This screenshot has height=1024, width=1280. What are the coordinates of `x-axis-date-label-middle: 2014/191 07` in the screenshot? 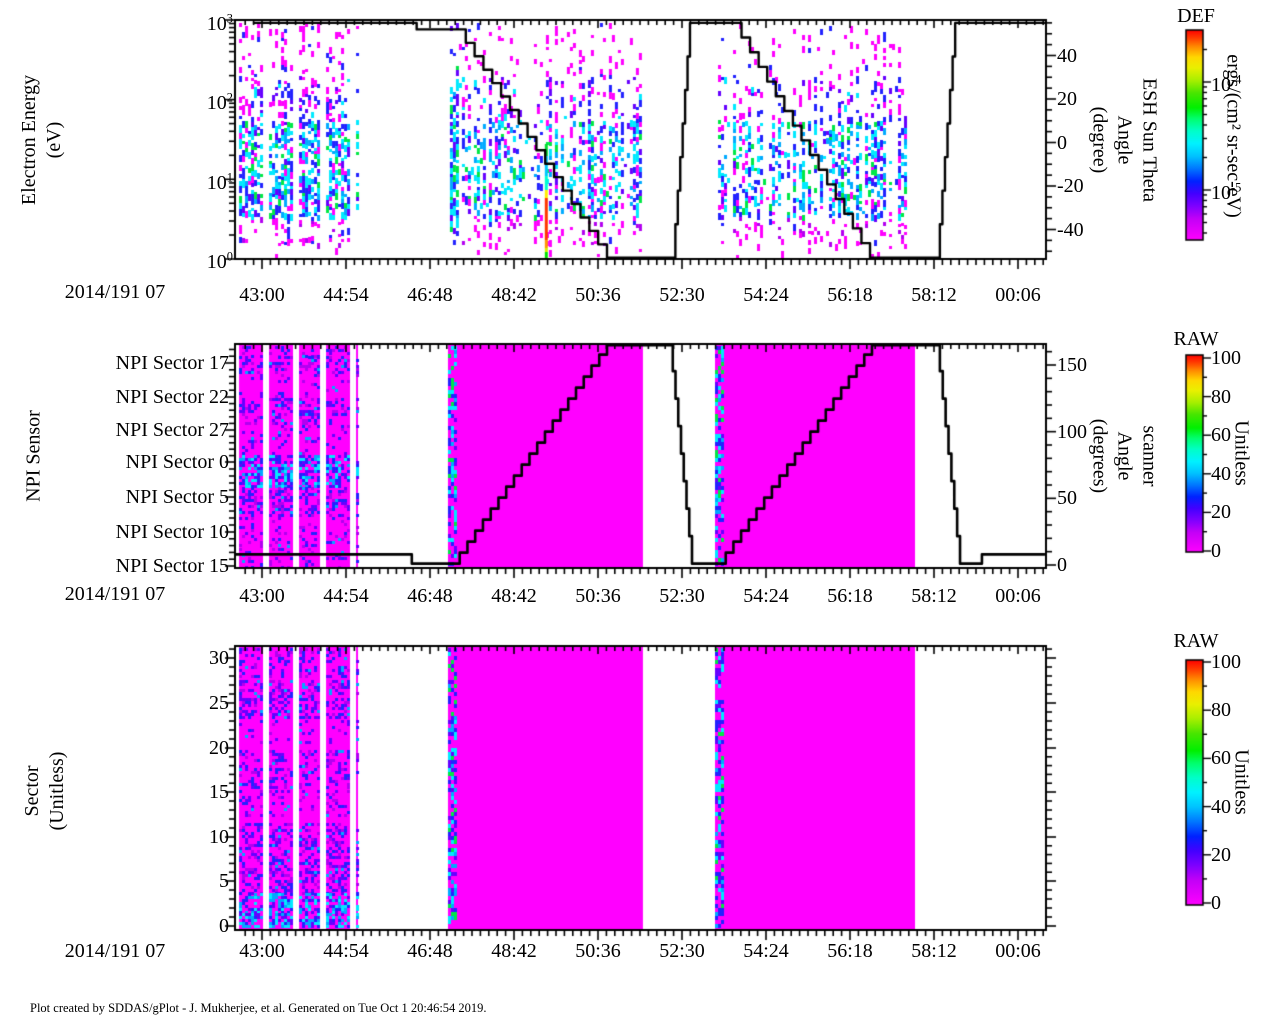 It's located at (115, 594).